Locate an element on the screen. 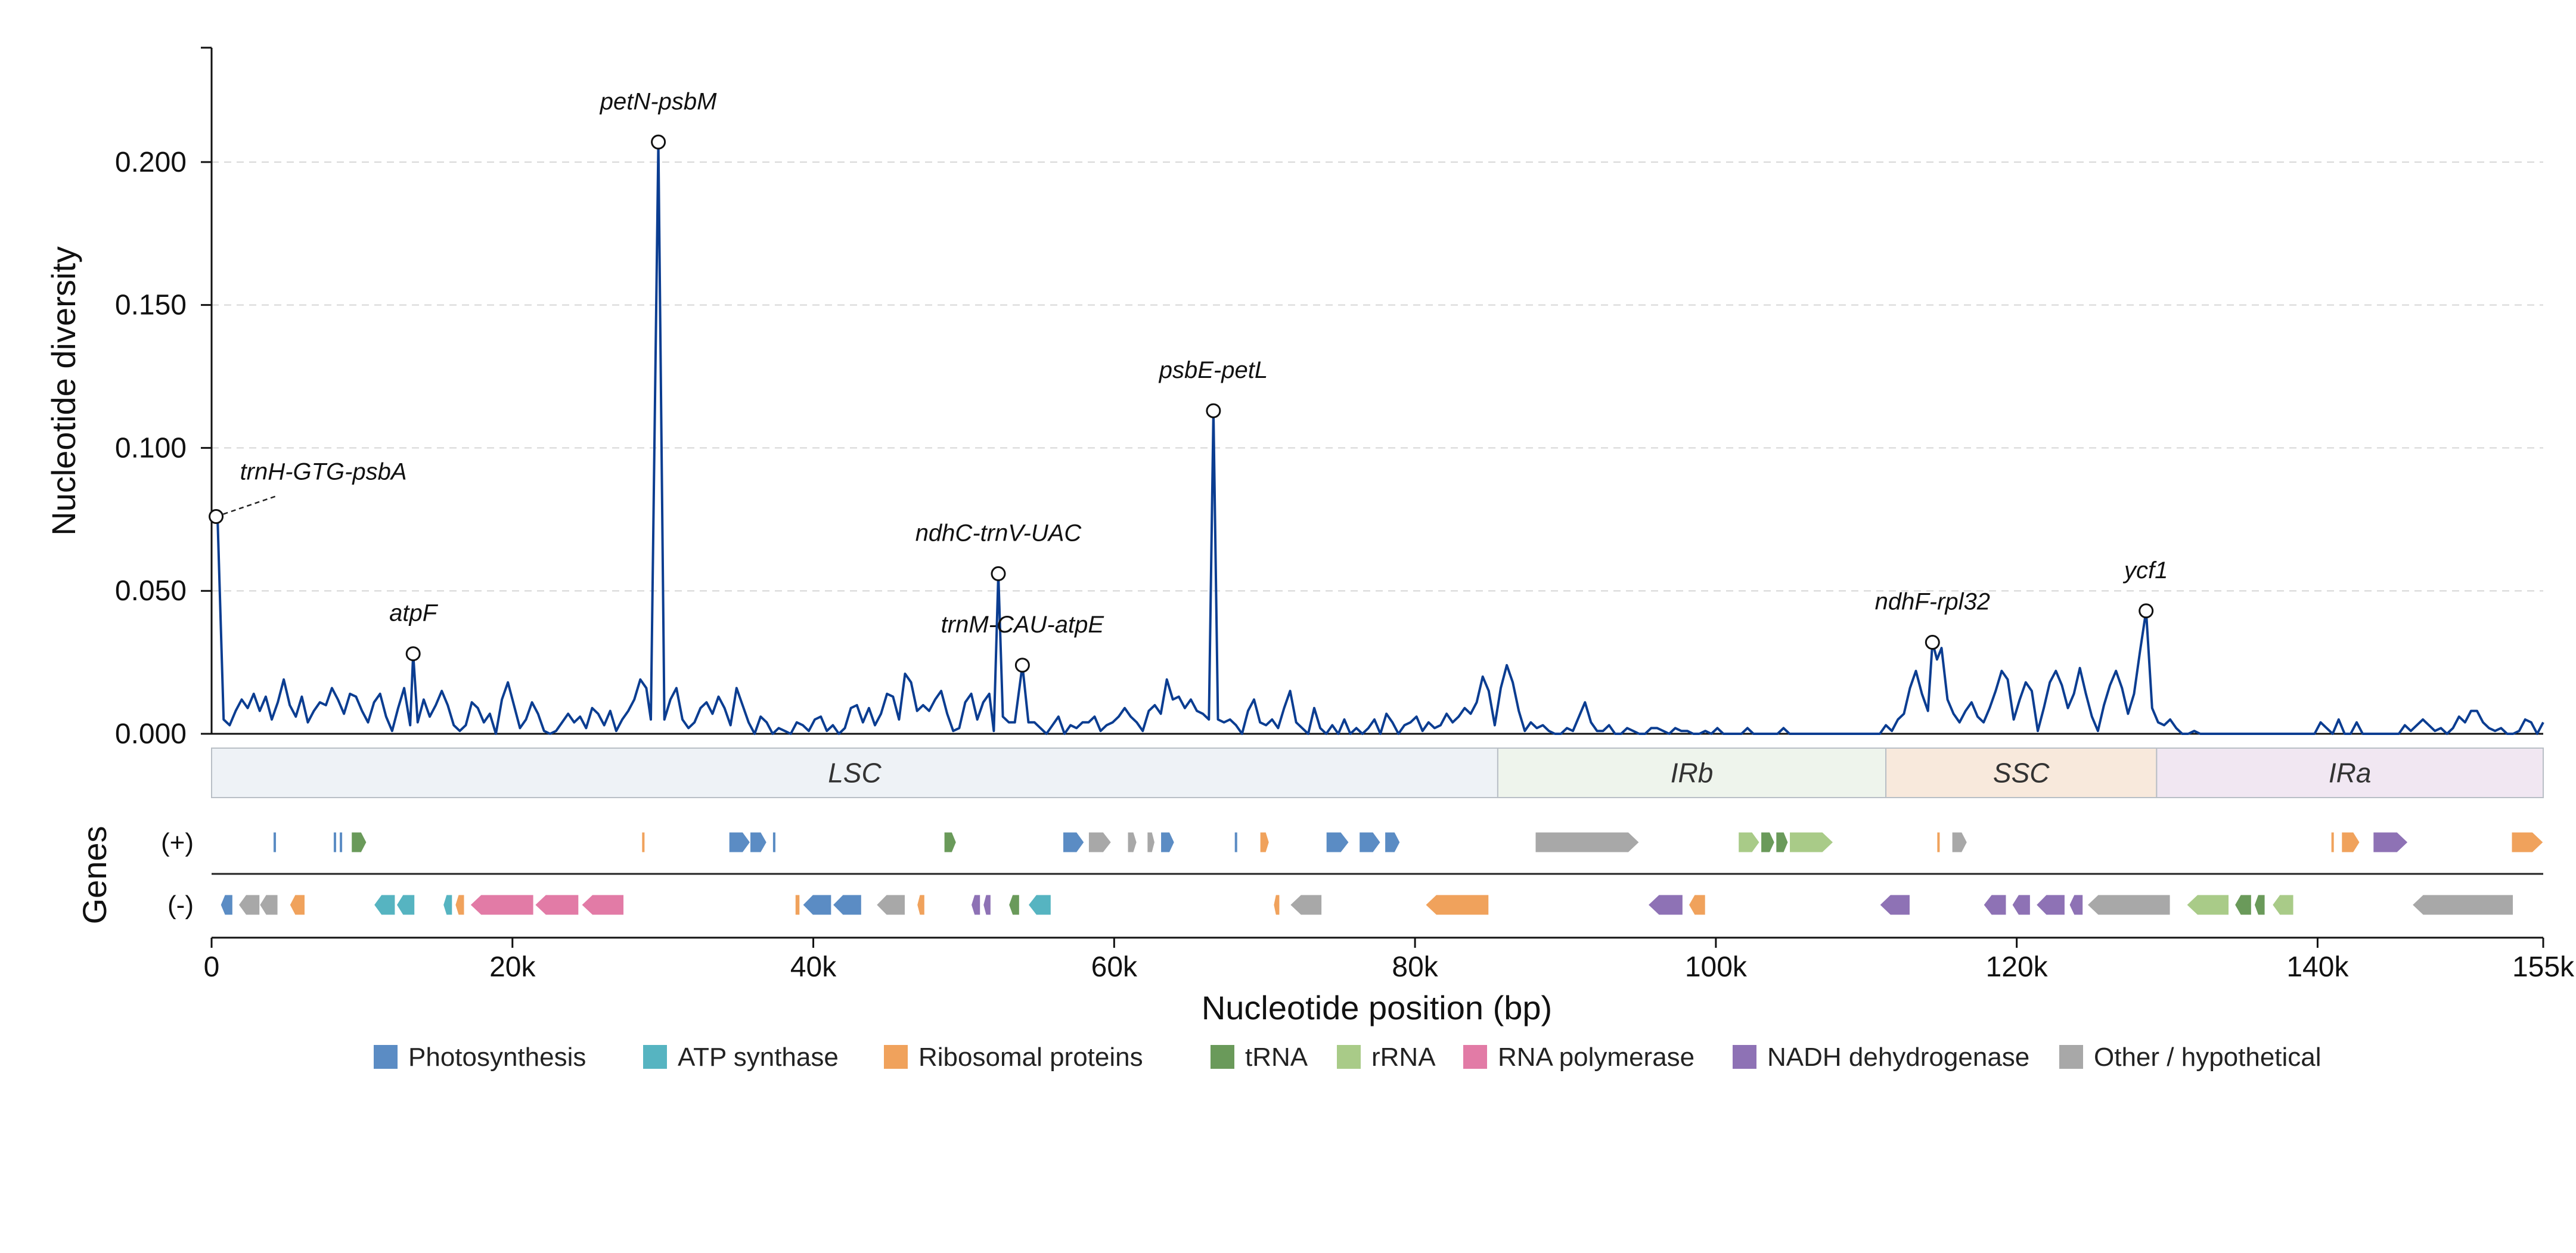 The image size is (2576, 1253). x-tick-label: 20k is located at coordinates (512, 967).